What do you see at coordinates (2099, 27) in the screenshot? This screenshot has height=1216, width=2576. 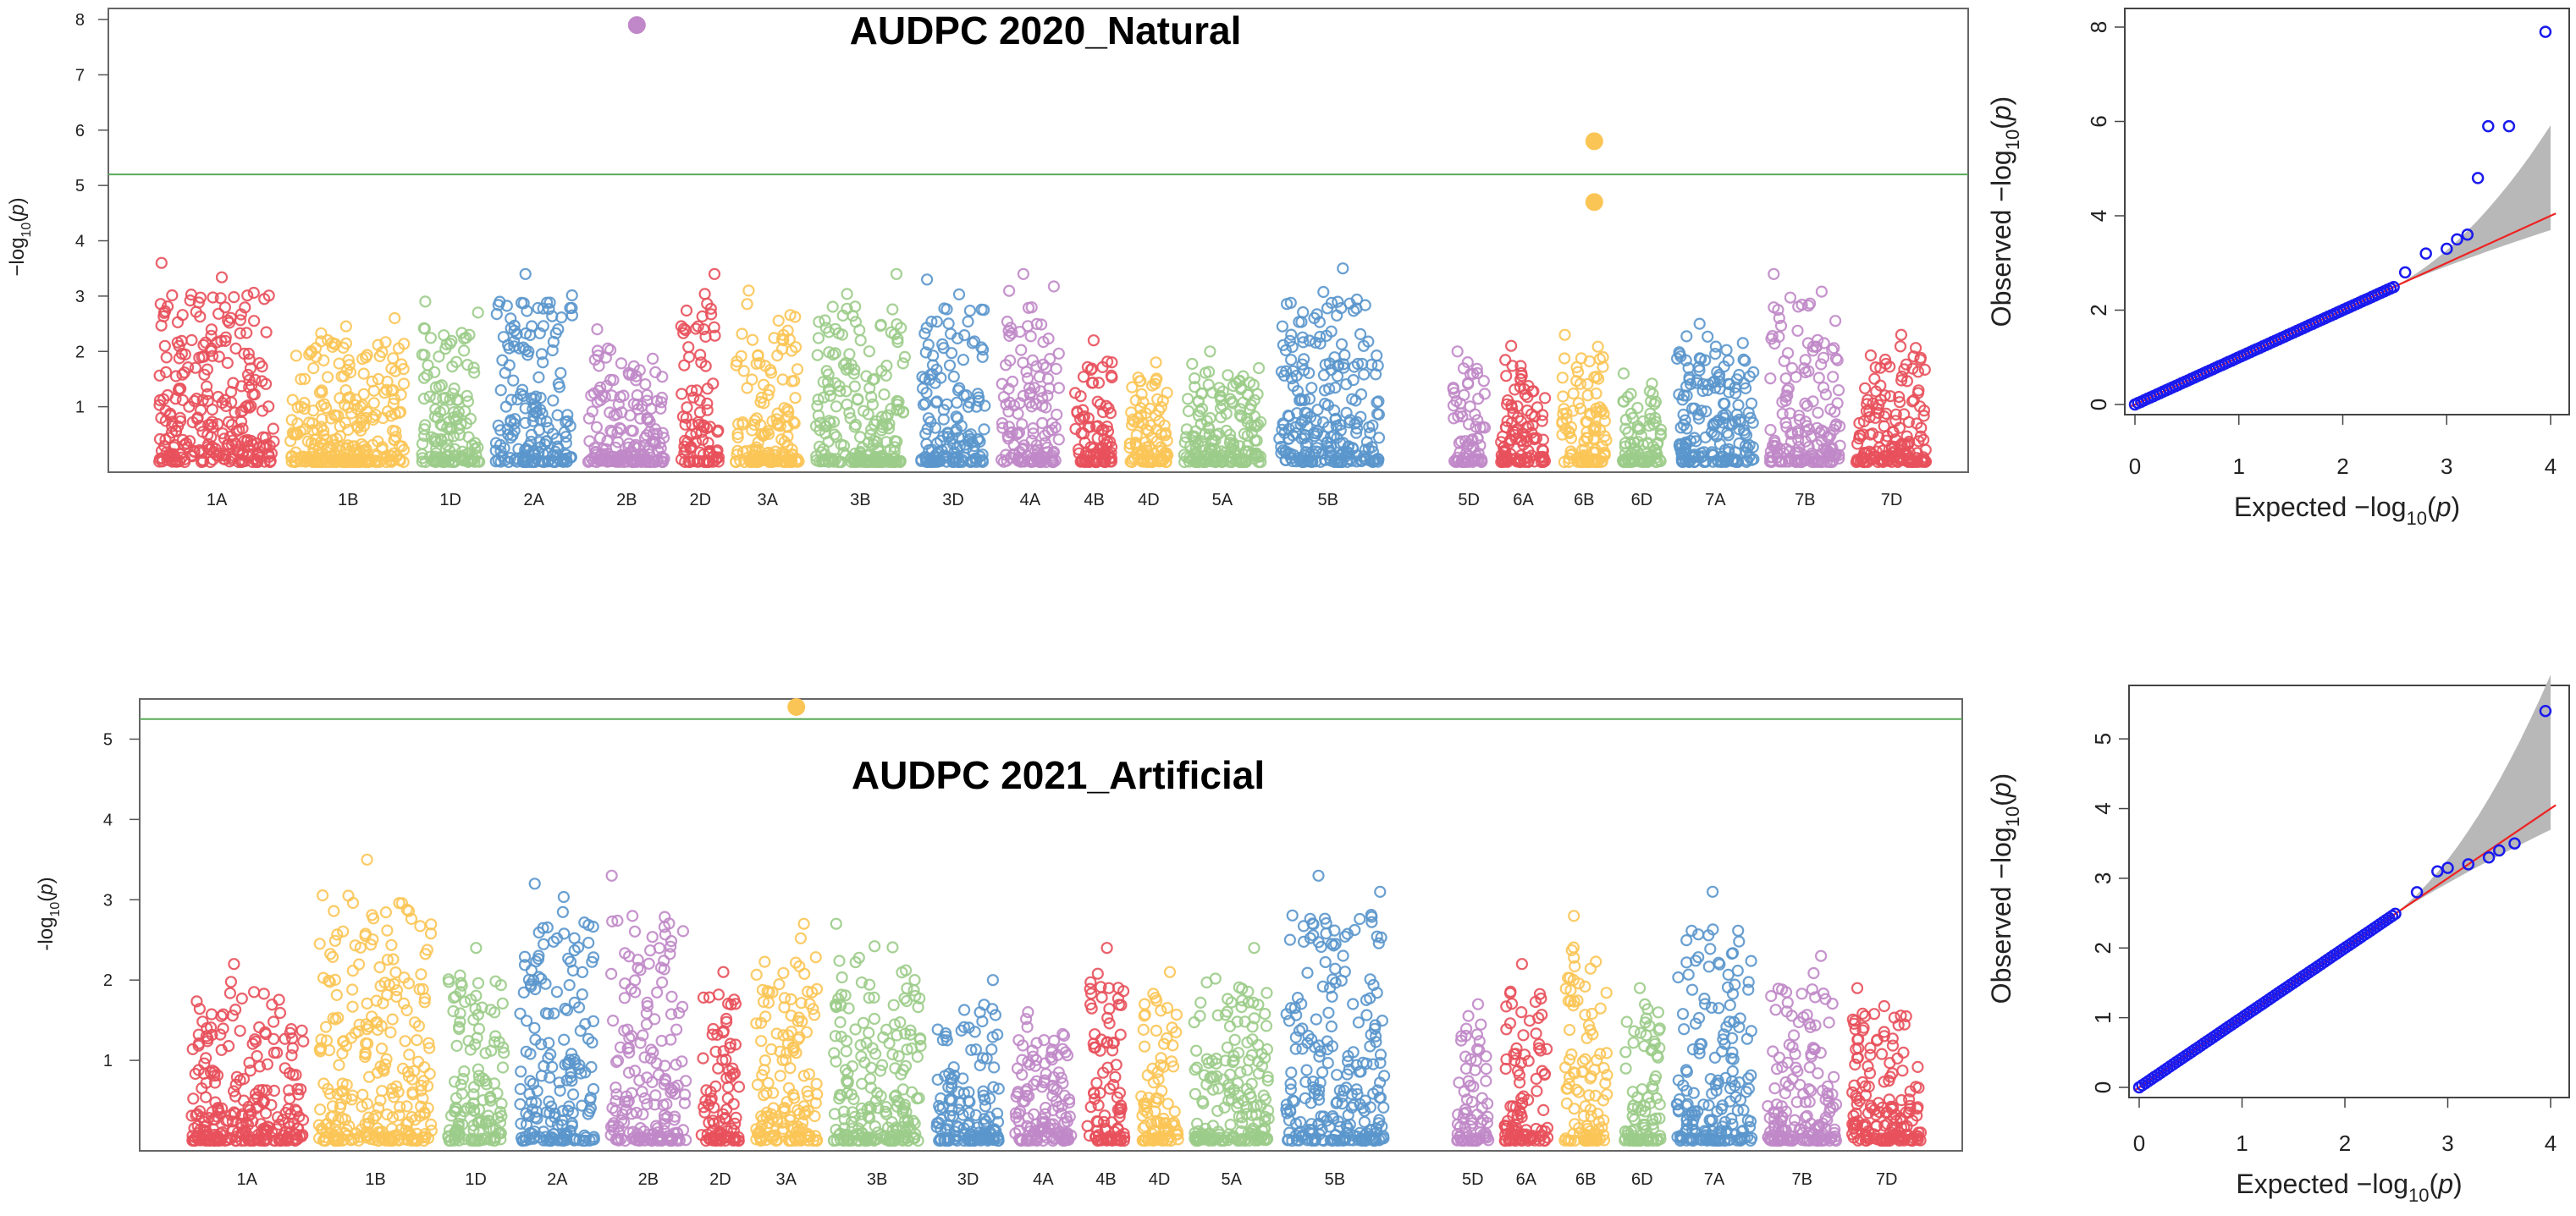 I see `y-tick-label: 8` at bounding box center [2099, 27].